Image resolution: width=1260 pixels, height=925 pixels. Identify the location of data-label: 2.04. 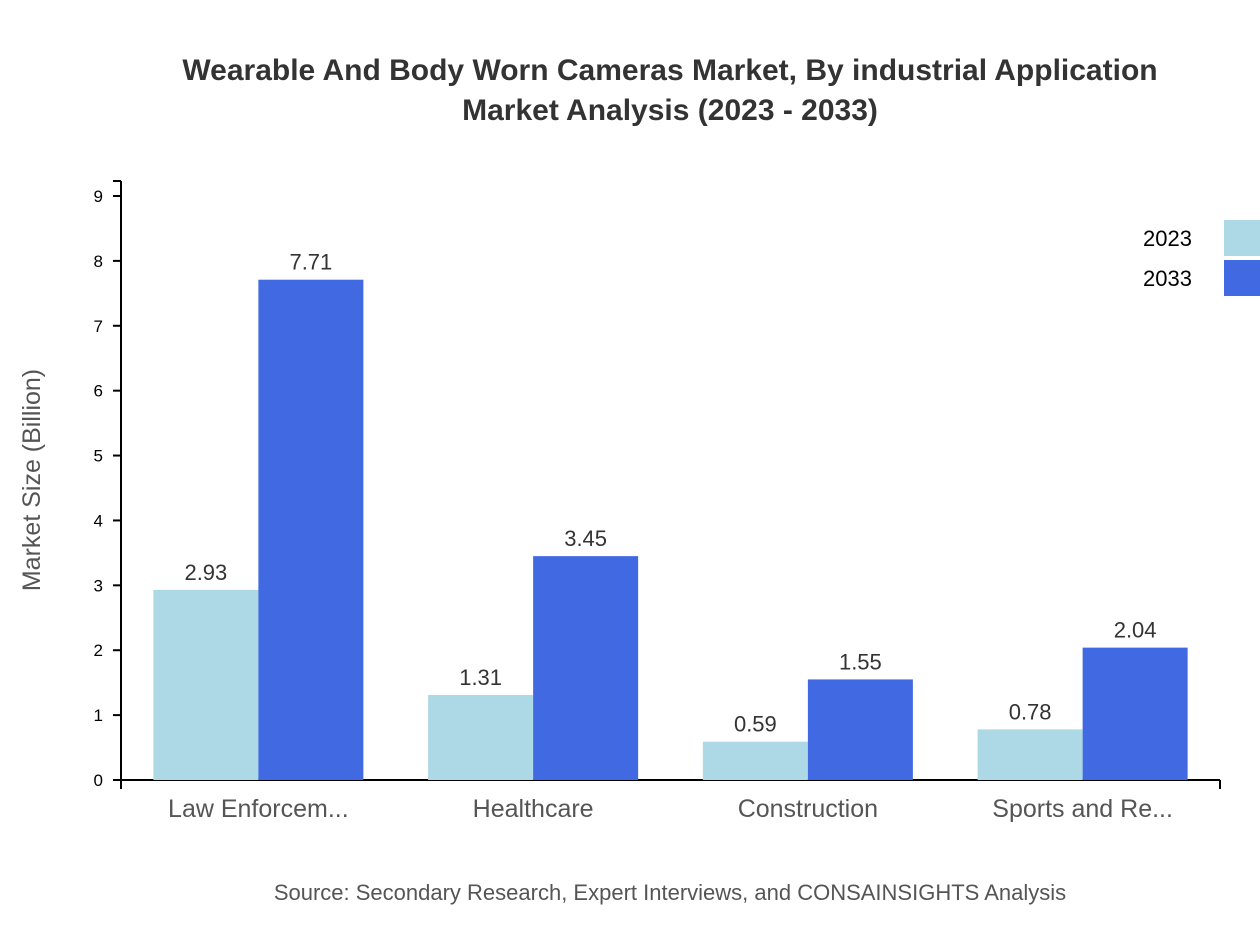
(1135, 630).